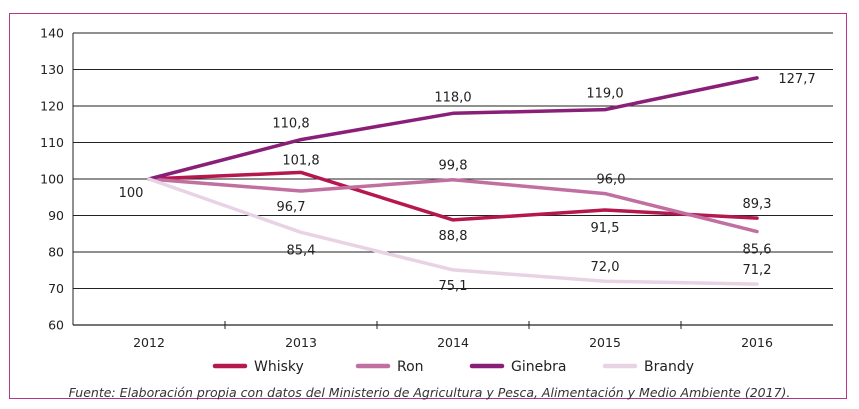 Image resolution: width=859 pixels, height=409 pixels. I want to click on x-tick-label: 2015, so click(605, 342).